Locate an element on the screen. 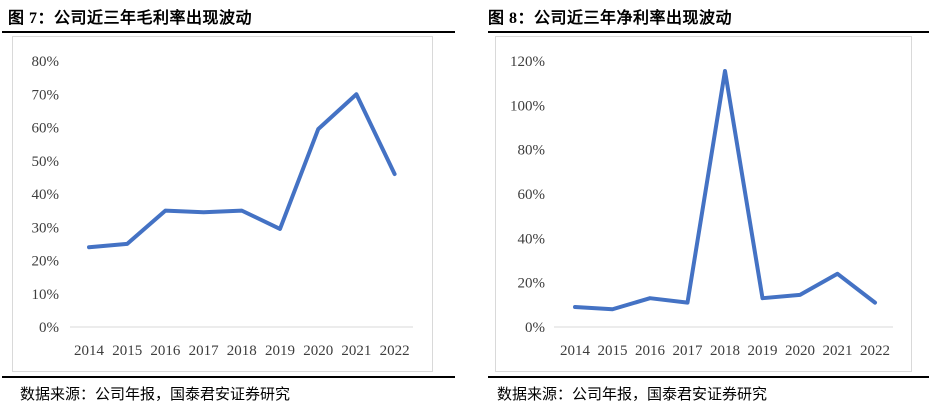 This screenshot has width=929, height=404. figure-7-title: 图 7：公司近三年毛利率出现波动 is located at coordinates (228, 16).